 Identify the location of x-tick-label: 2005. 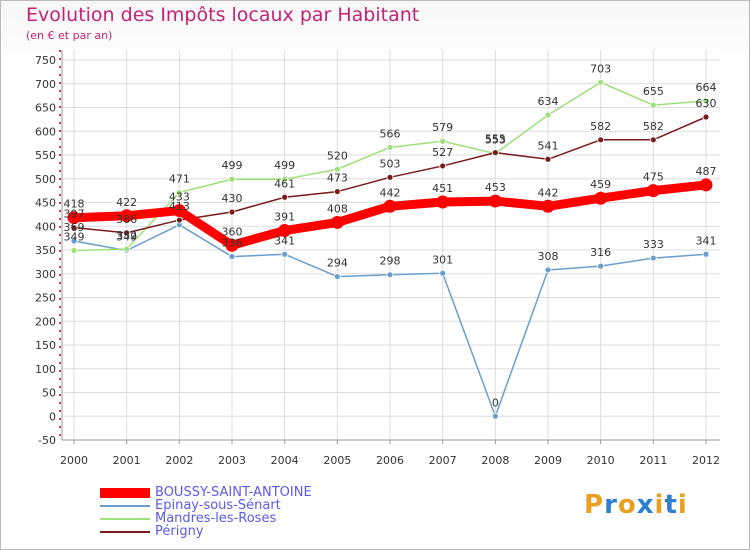
(337, 460).